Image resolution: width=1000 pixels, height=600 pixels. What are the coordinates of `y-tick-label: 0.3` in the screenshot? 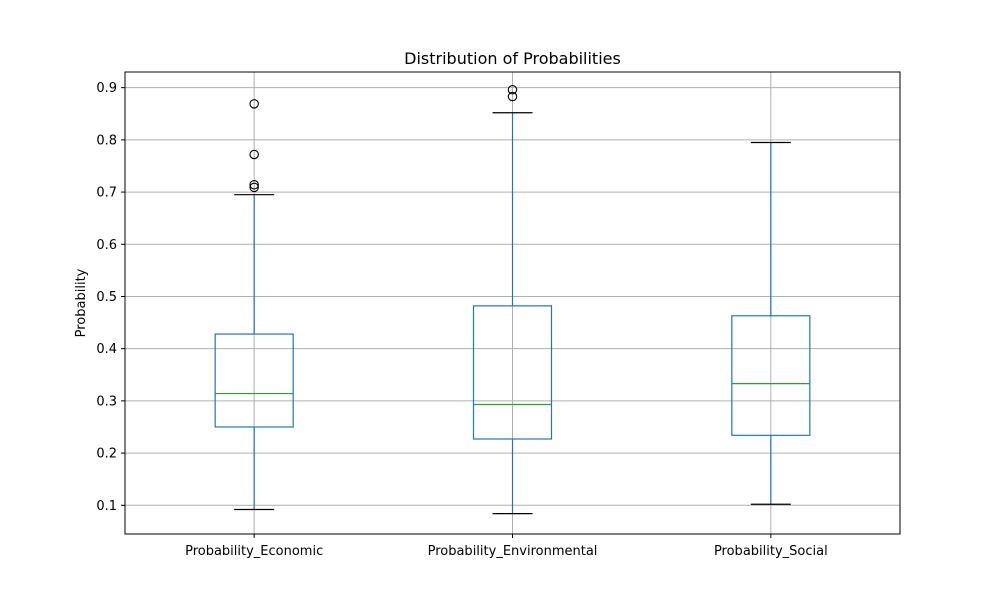 It's located at (106, 401).